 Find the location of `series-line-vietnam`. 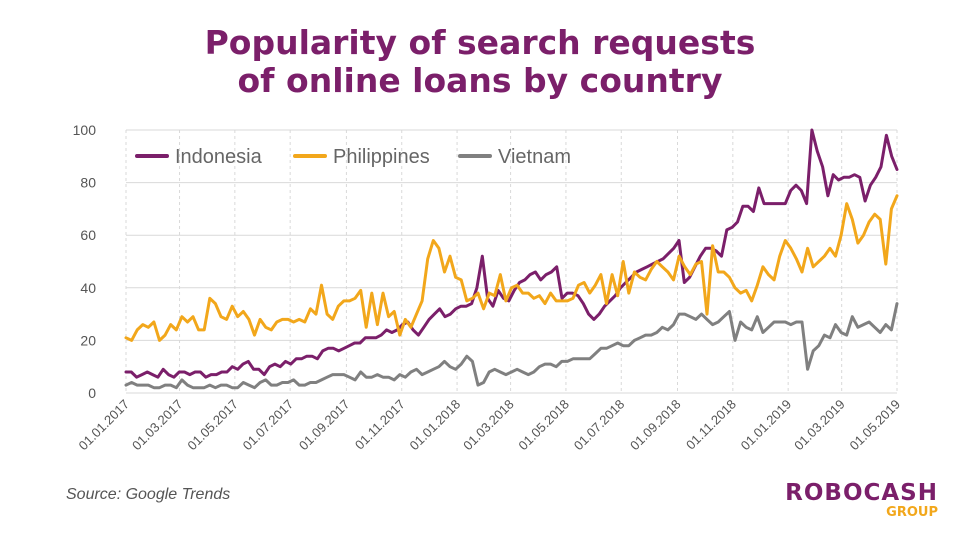

series-line-vietnam is located at coordinates (511, 346).